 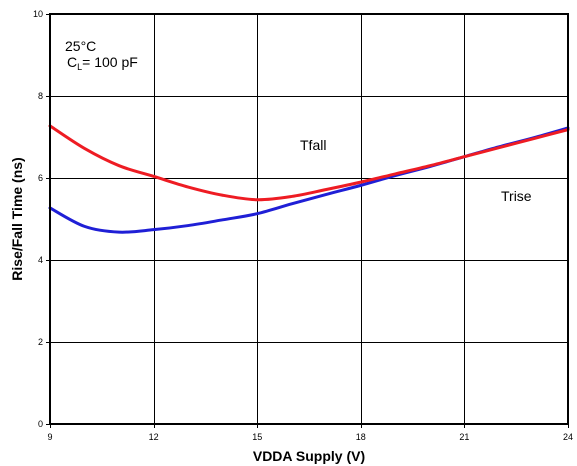 What do you see at coordinates (464, 437) in the screenshot?
I see `x-tick-label: 21` at bounding box center [464, 437].